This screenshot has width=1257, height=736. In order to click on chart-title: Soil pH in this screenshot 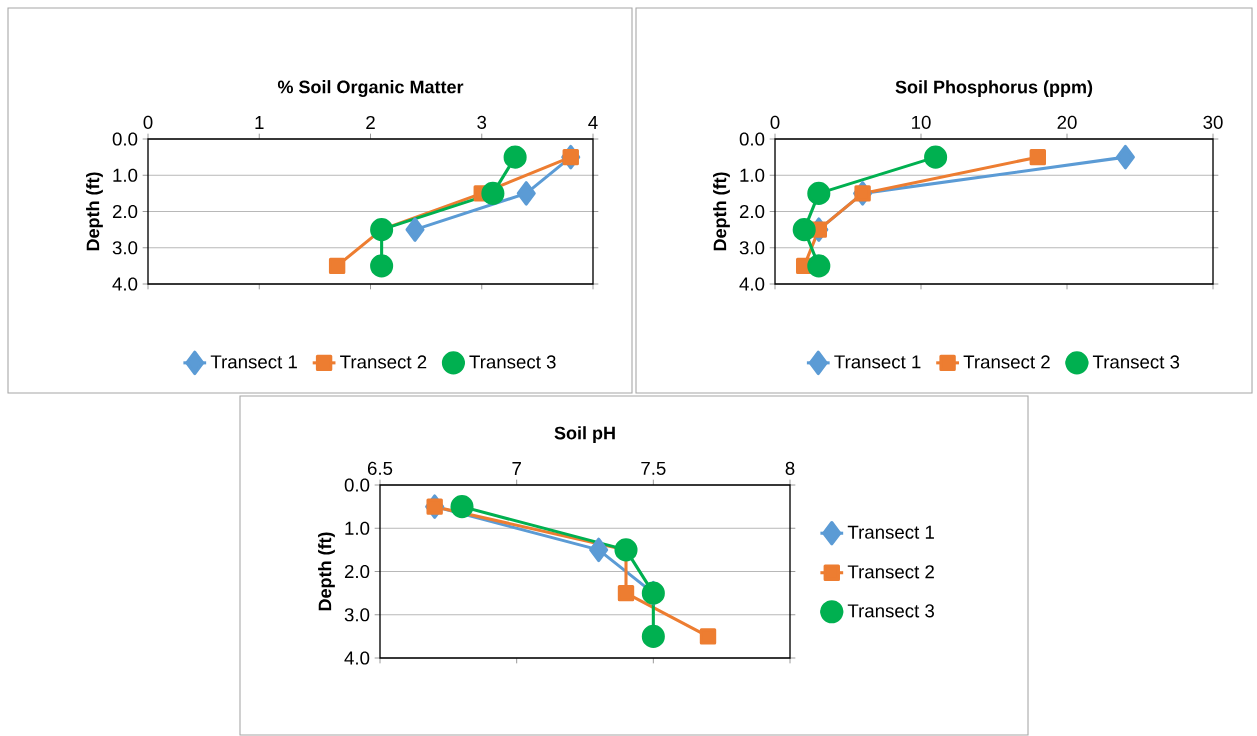, I will do `click(584, 434)`.